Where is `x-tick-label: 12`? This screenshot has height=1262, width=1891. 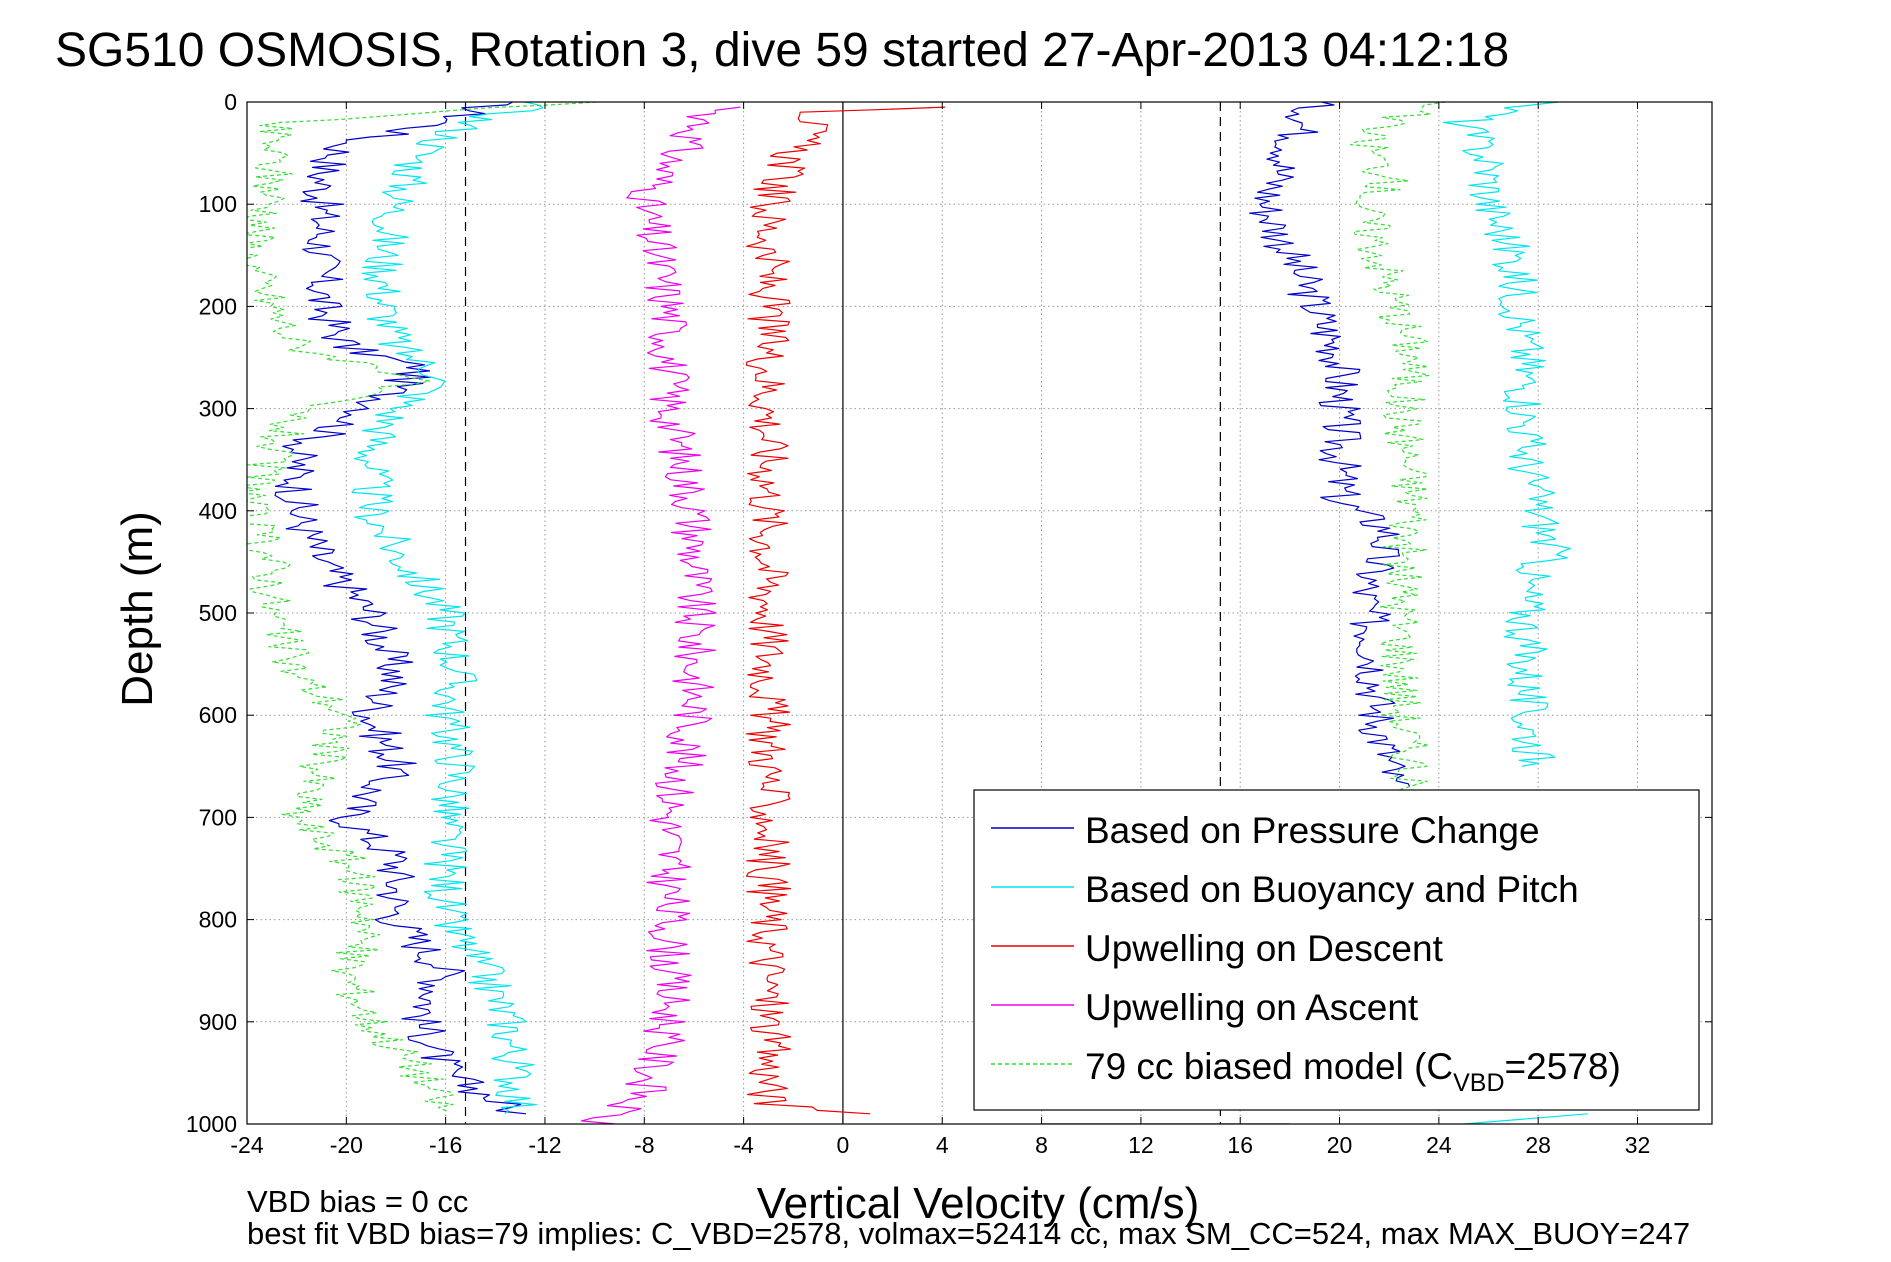 x-tick-label: 12 is located at coordinates (1141, 1145).